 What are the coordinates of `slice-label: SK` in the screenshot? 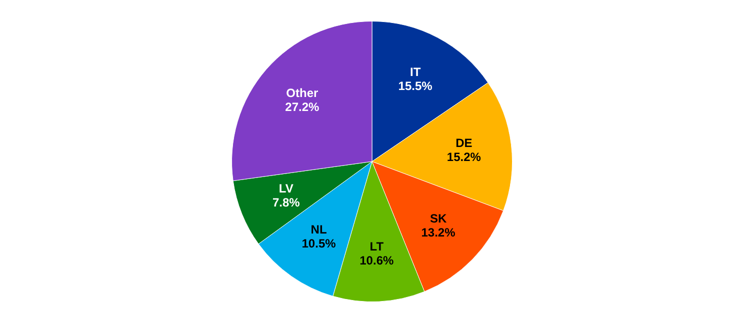 It's located at (438, 218).